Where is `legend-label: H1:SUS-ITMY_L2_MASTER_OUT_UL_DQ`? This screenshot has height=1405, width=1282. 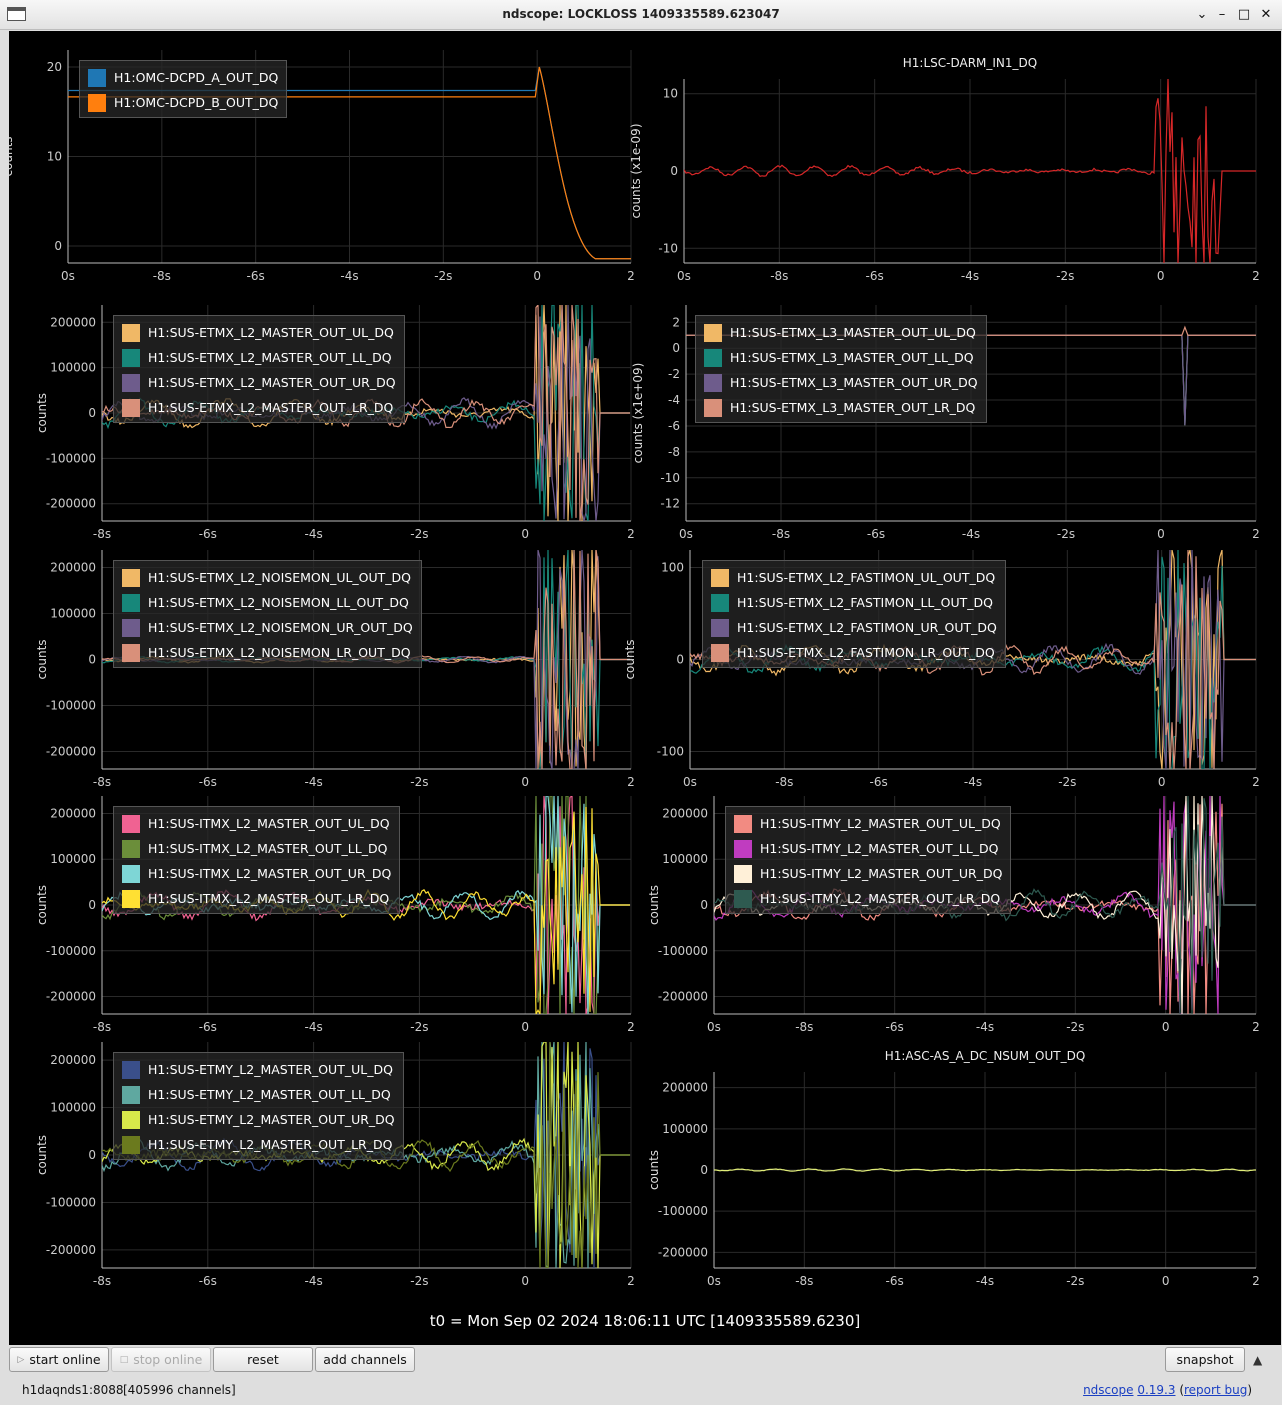
legend-label: H1:SUS-ITMY_L2_MASTER_OUT_UL_DQ is located at coordinates (880, 823).